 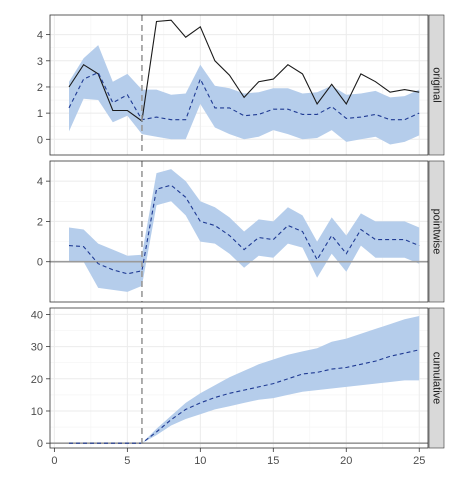 What do you see at coordinates (37, 348) in the screenshot?
I see `y-tick-label: 30` at bounding box center [37, 348].